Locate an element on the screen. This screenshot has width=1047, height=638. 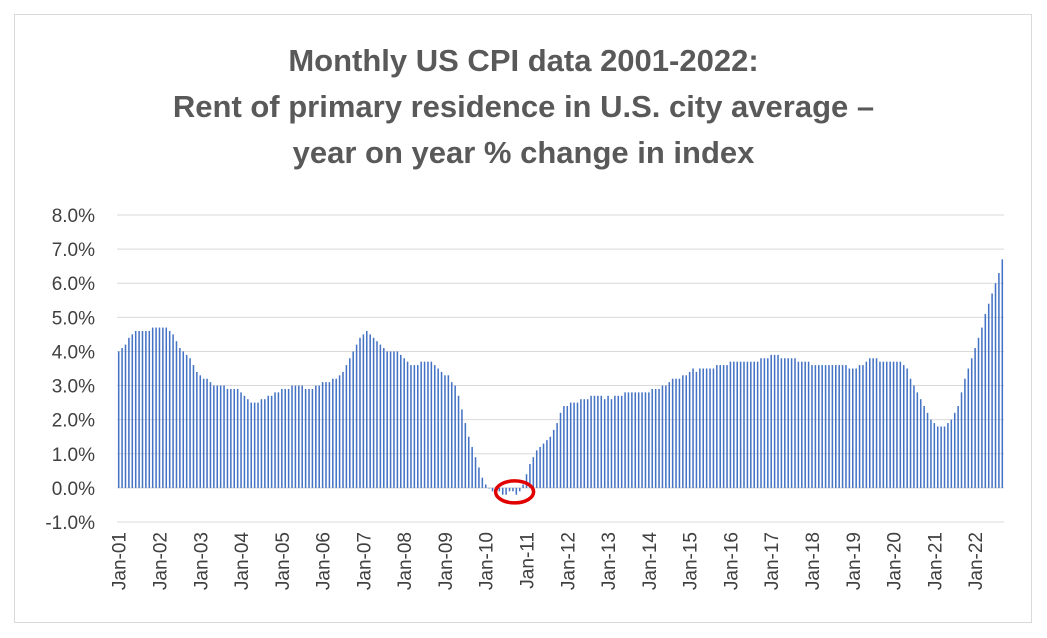
y-tick-label: 2.0% is located at coordinates (73, 421).